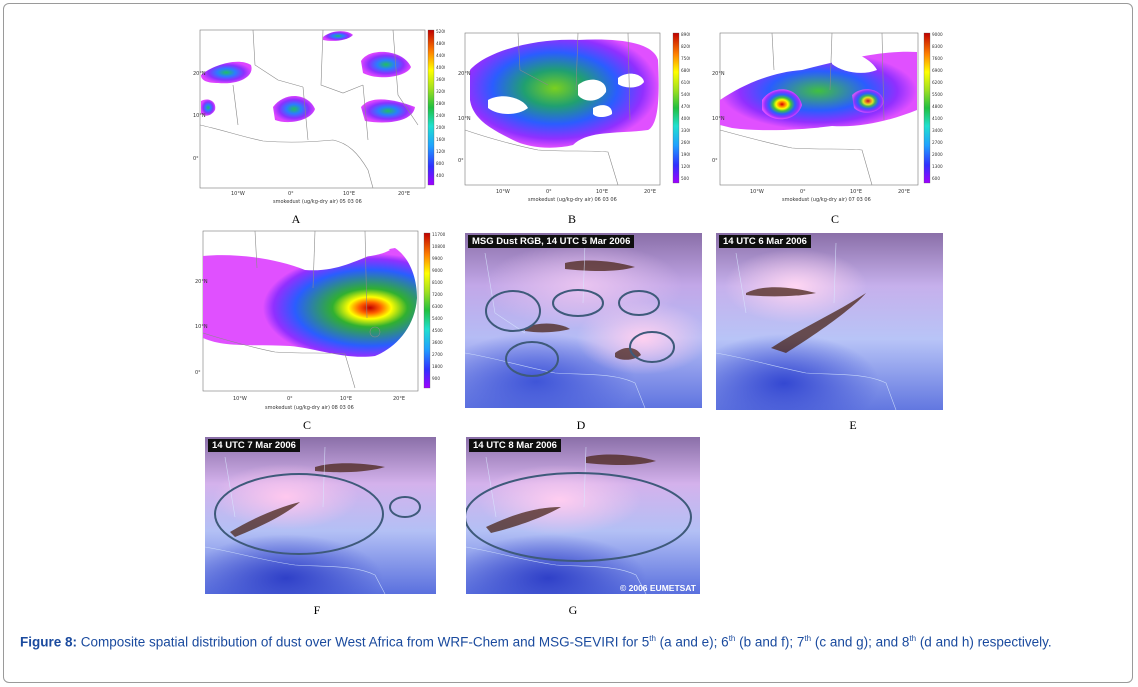 The image size is (1138, 687). I want to click on map-footer: smokedust (ug/kg-dry air) 05 03 06, so click(317, 202).